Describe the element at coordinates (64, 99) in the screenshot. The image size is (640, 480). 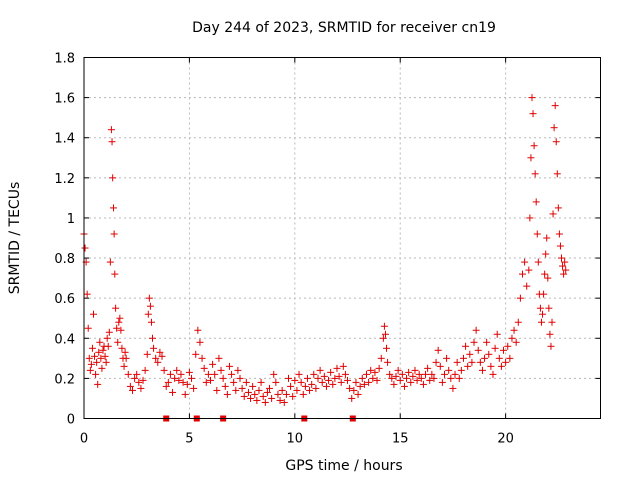
I see `y-tick-label: 1.6` at that location.